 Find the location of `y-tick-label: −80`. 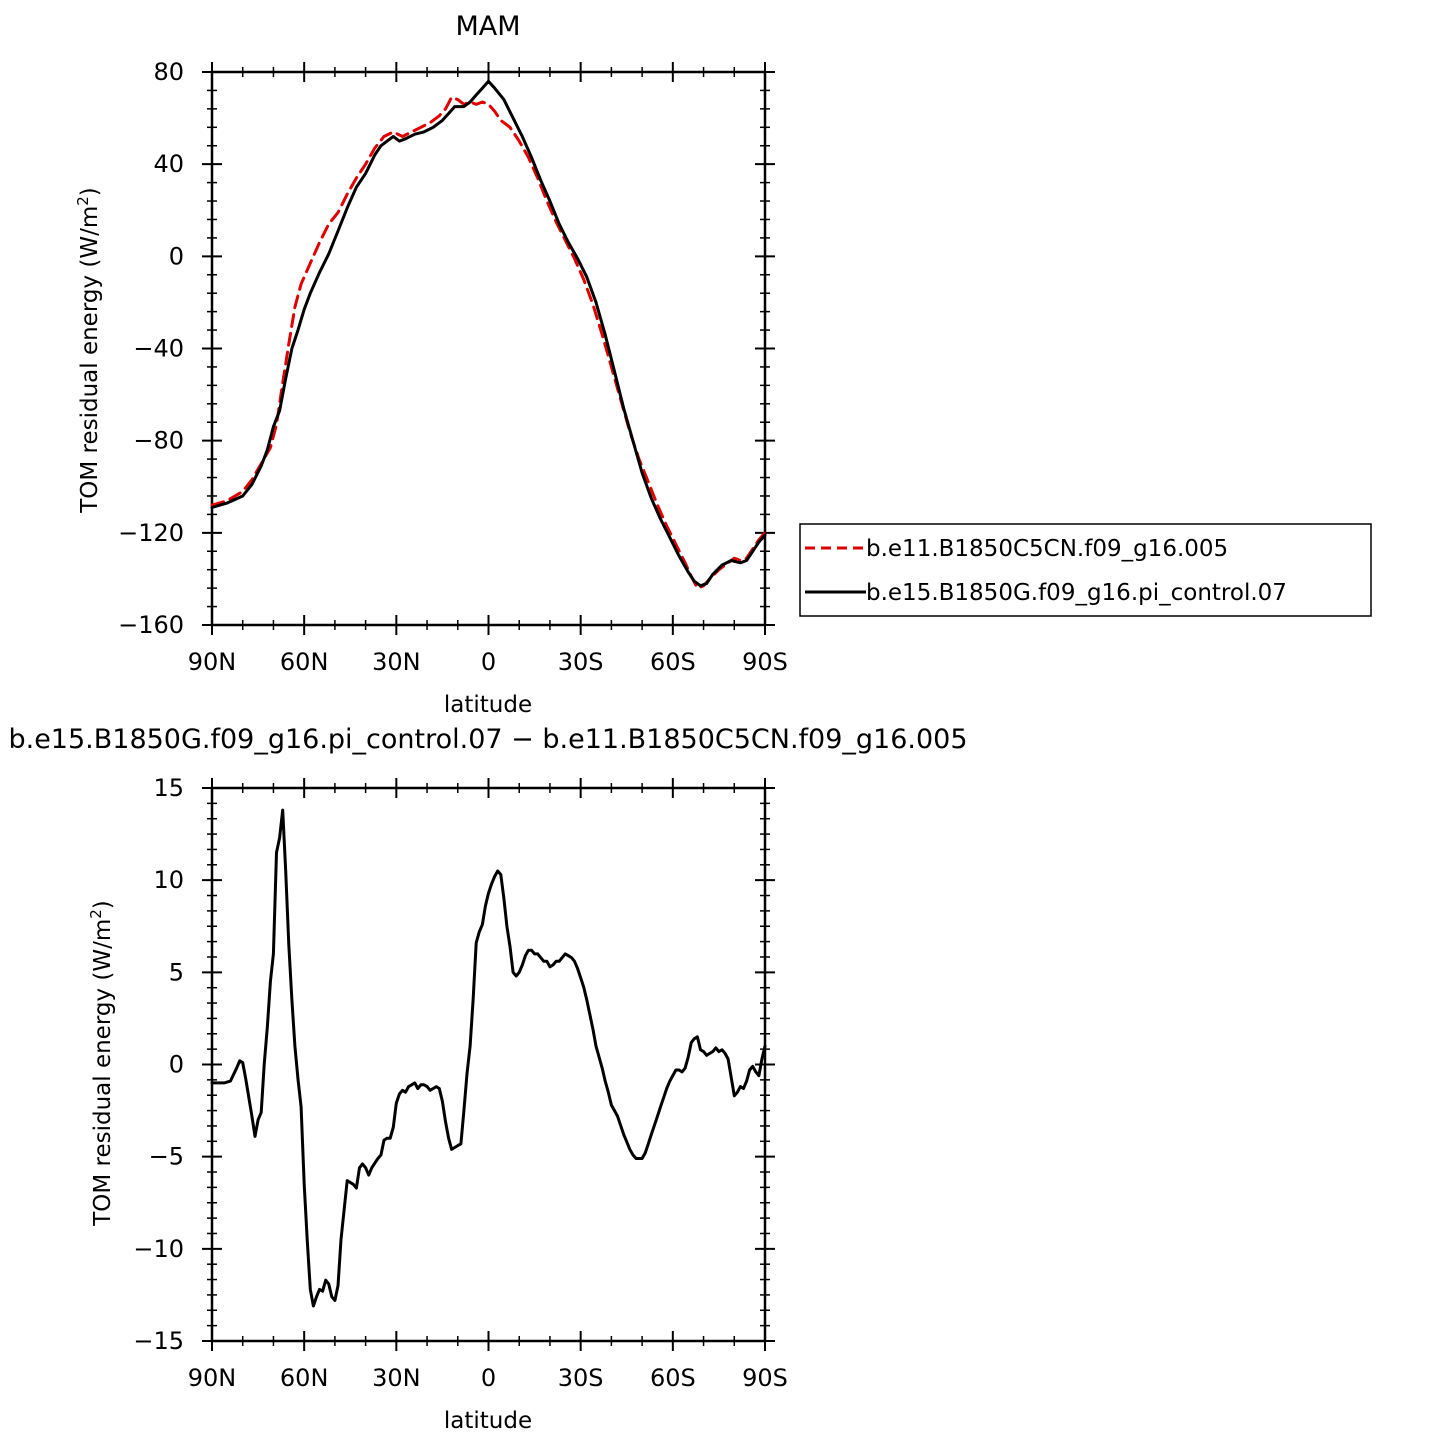

y-tick-label: −80 is located at coordinates (158, 441).